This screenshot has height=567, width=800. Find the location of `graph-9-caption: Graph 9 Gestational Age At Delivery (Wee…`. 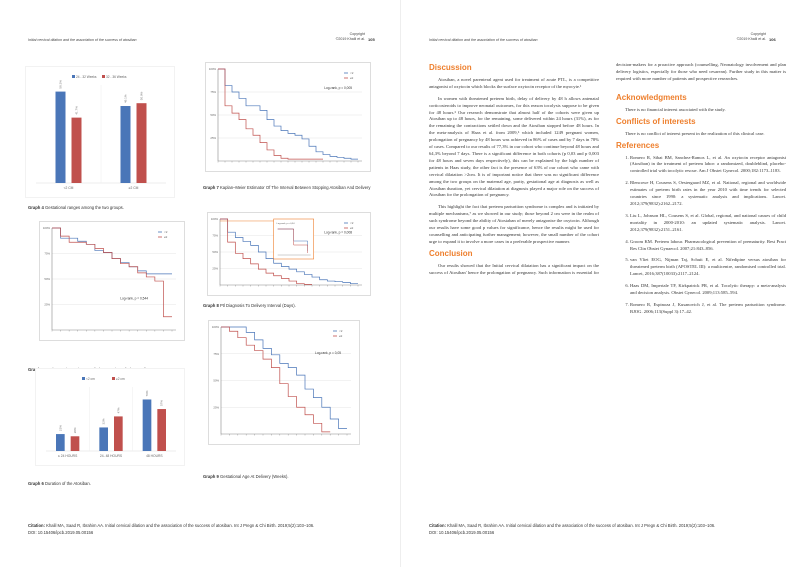

graph-9-caption: Graph 9 Gestational Age At Delivery (Wee… is located at coordinates (246, 476).